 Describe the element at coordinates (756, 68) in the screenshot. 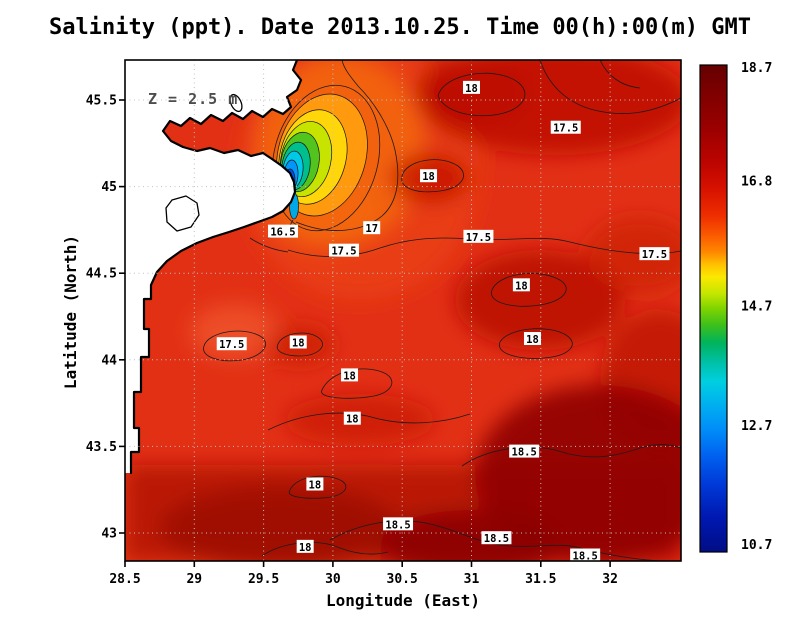

I see `colorbar-tick-label: 18.7` at that location.